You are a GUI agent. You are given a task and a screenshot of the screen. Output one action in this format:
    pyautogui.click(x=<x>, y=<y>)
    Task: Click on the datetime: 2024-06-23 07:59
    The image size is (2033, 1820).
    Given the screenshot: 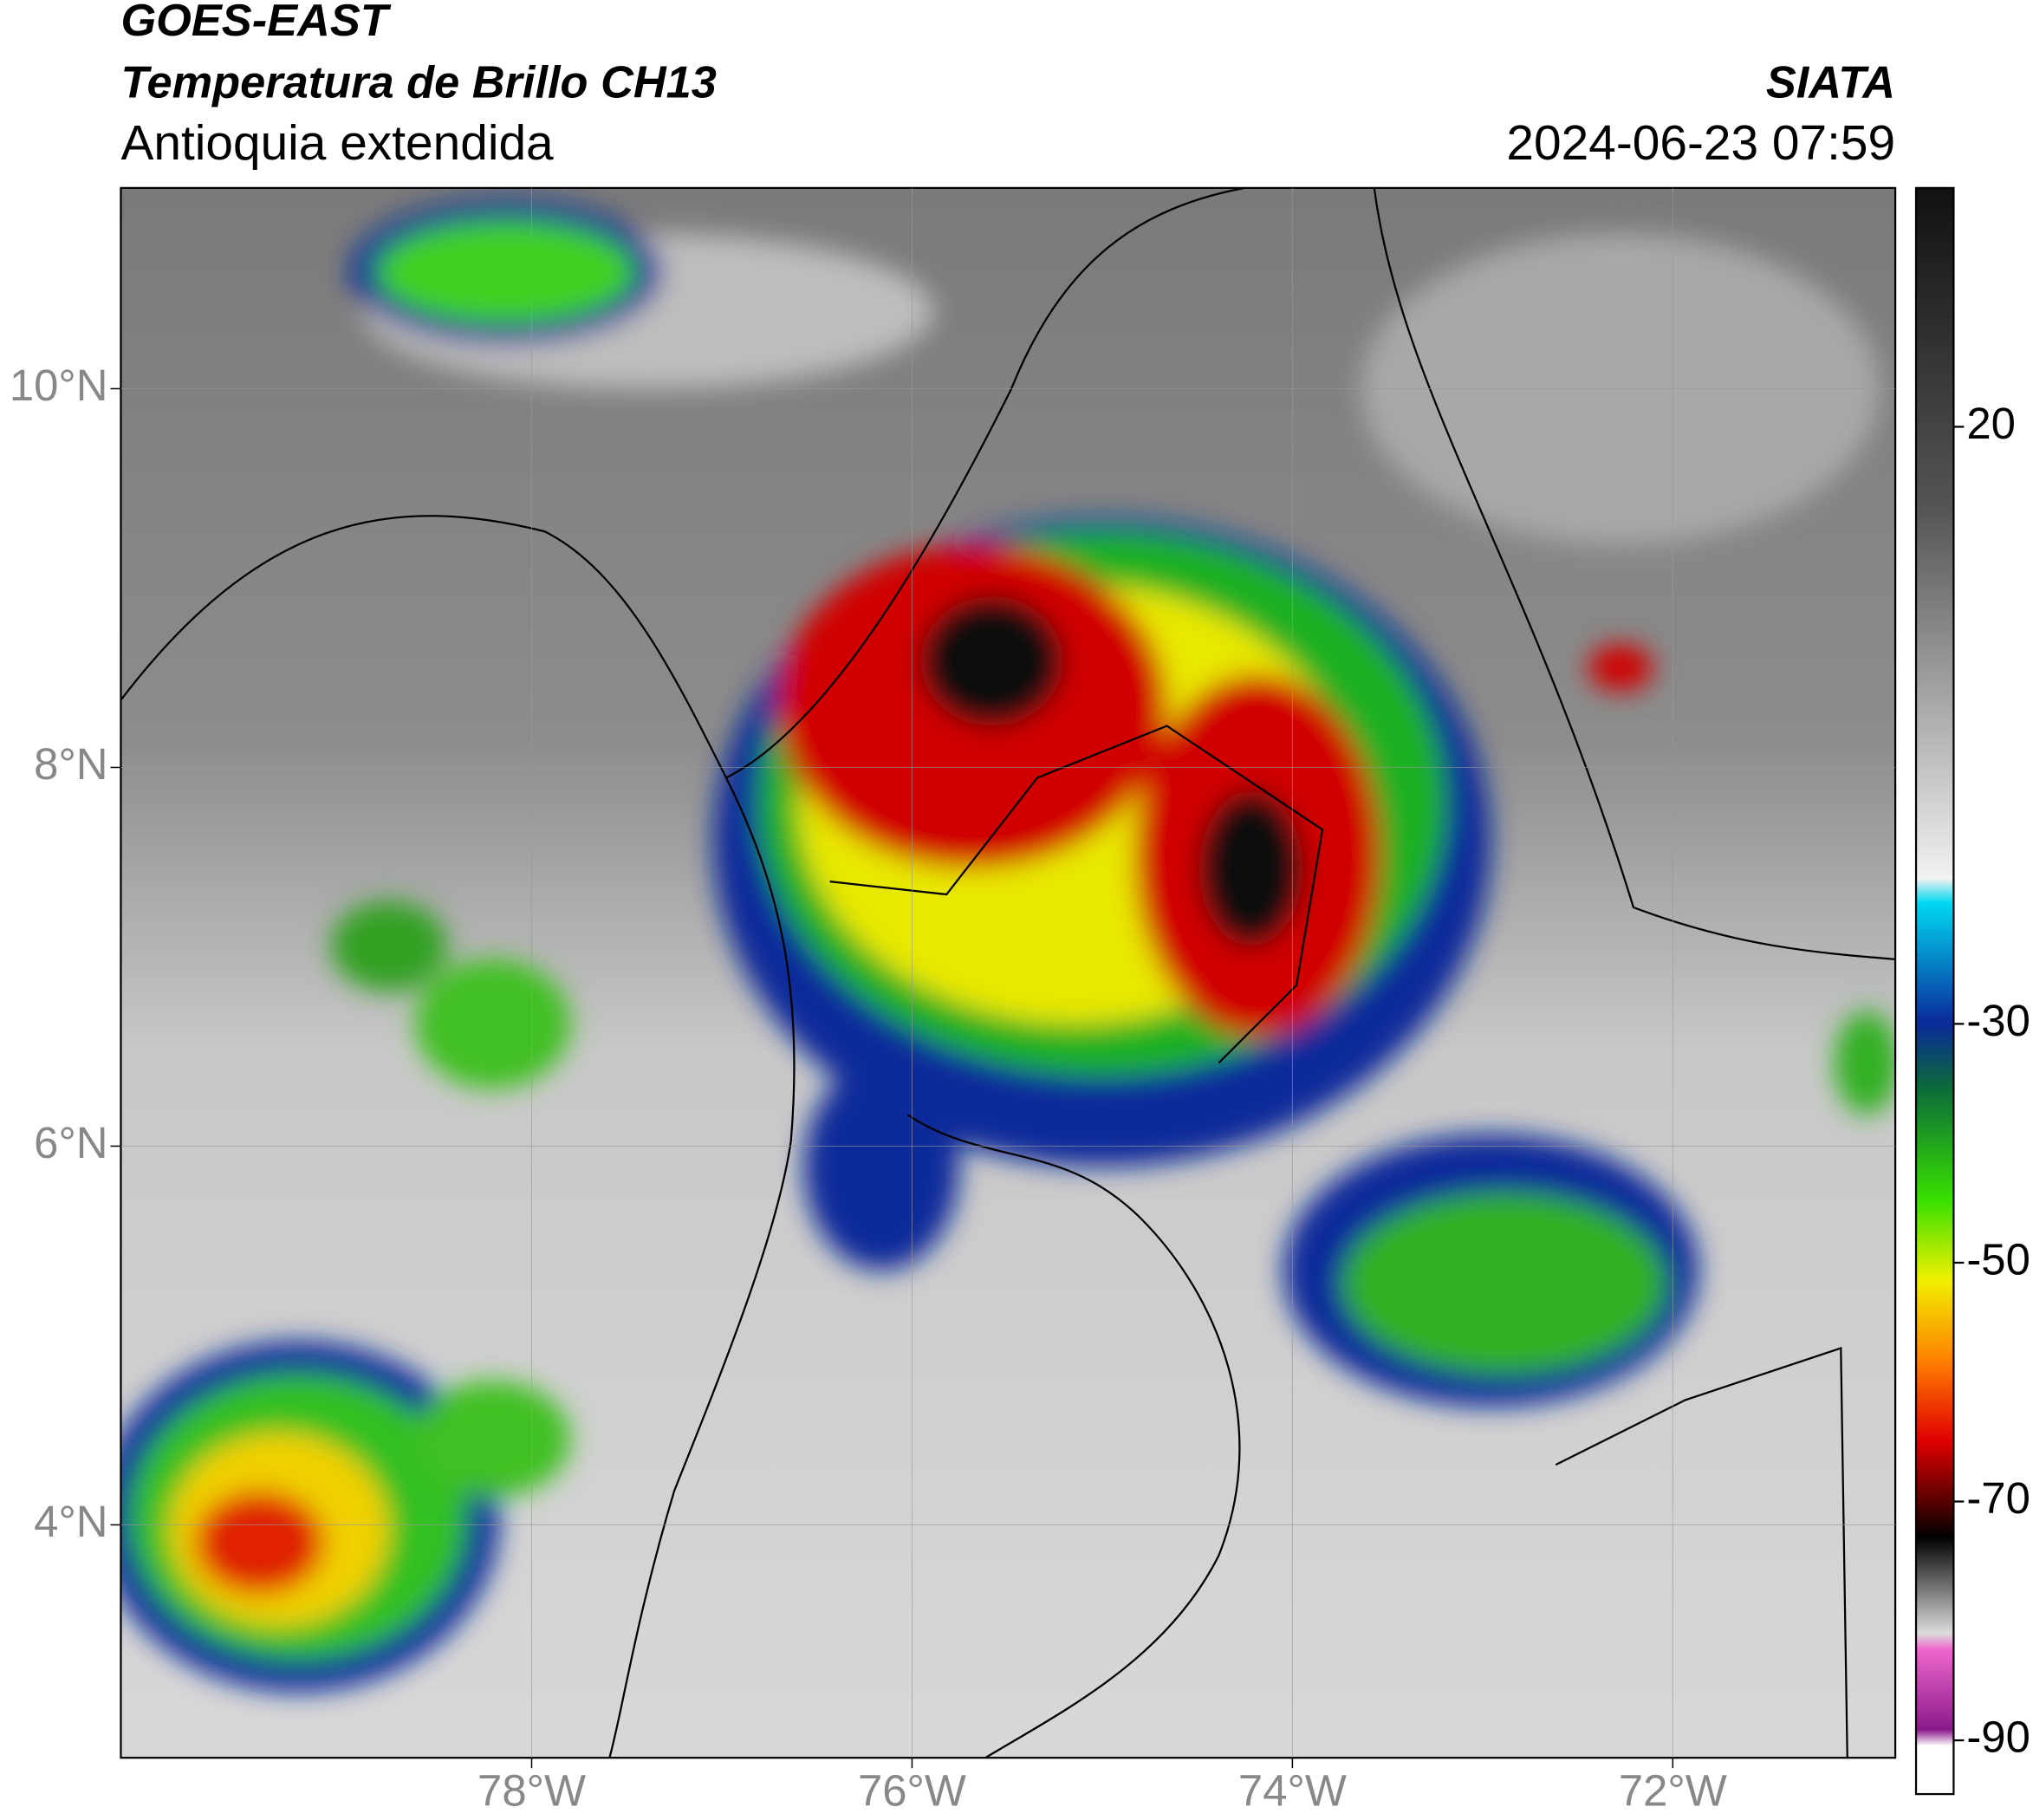 What is the action you would take?
    pyautogui.click(x=1700, y=143)
    